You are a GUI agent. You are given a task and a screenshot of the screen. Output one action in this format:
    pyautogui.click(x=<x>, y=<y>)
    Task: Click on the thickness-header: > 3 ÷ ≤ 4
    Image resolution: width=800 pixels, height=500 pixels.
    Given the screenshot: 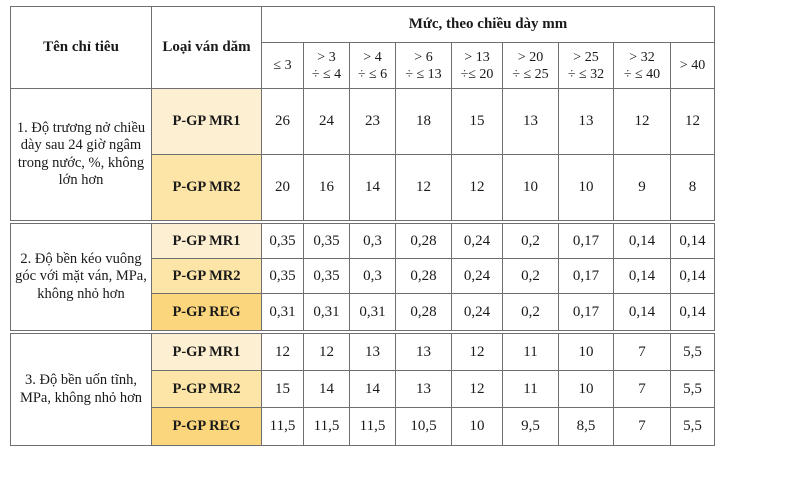 What is the action you would take?
    pyautogui.click(x=326, y=65)
    